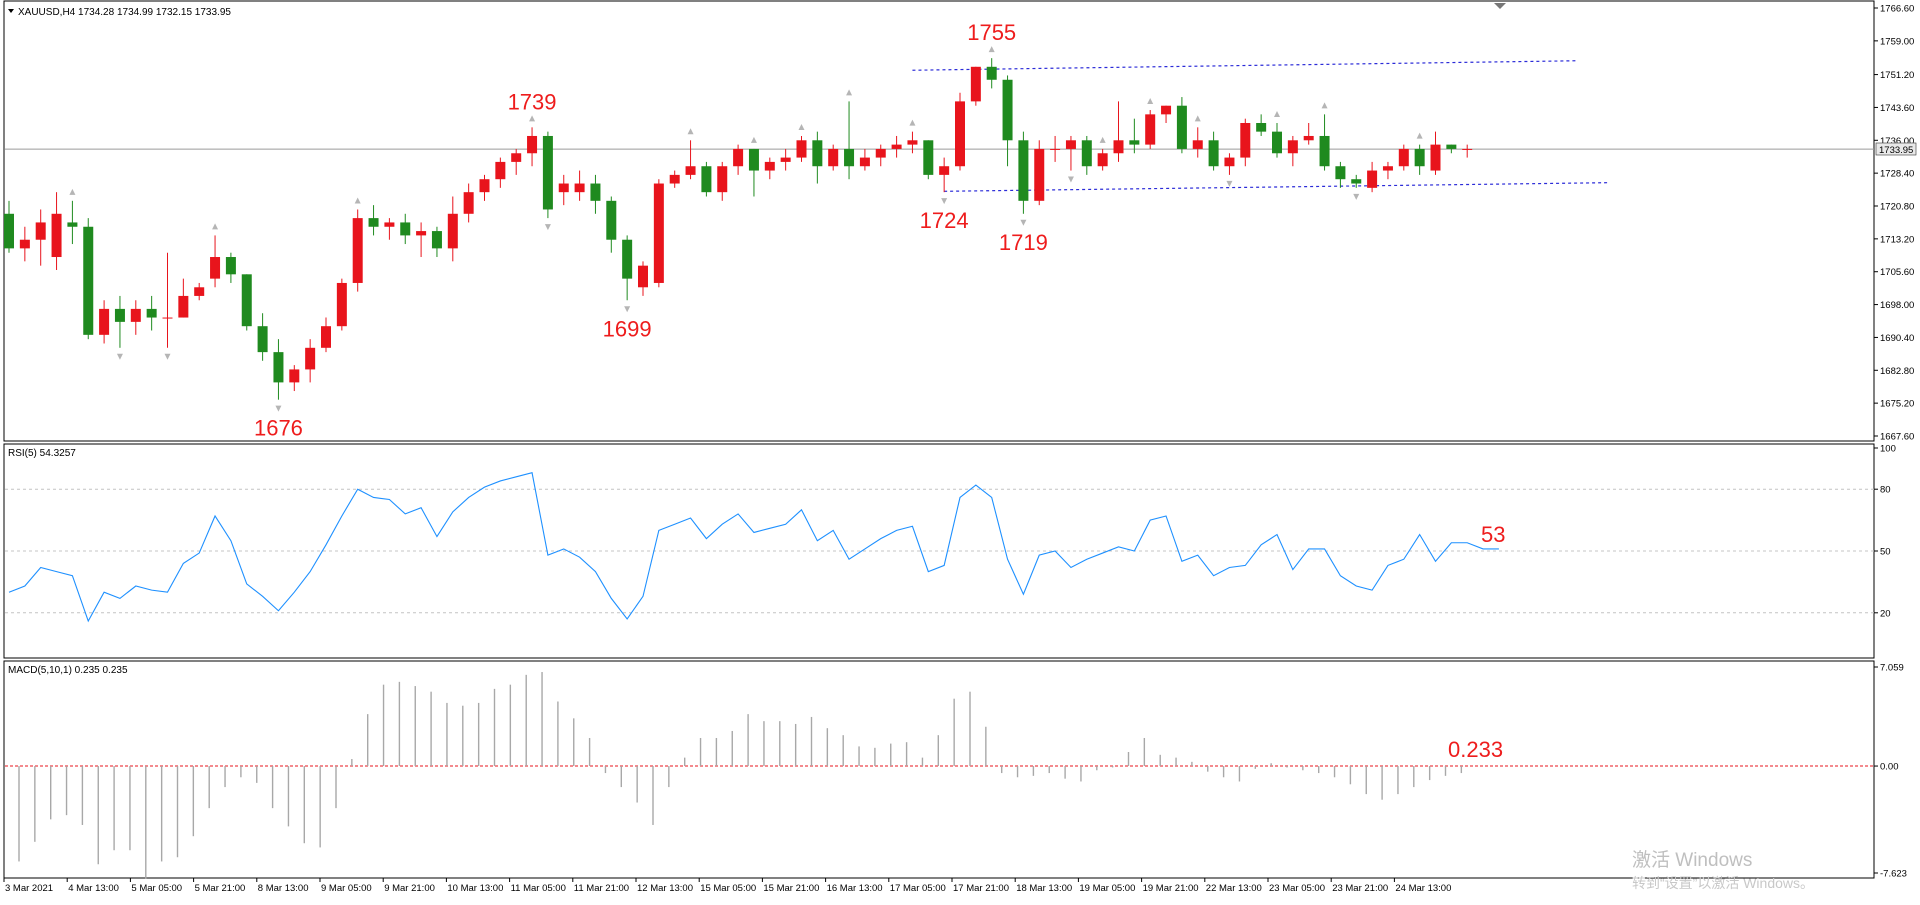  What do you see at coordinates (1897, 108) in the screenshot?
I see `price-tick-label: 1743.60` at bounding box center [1897, 108].